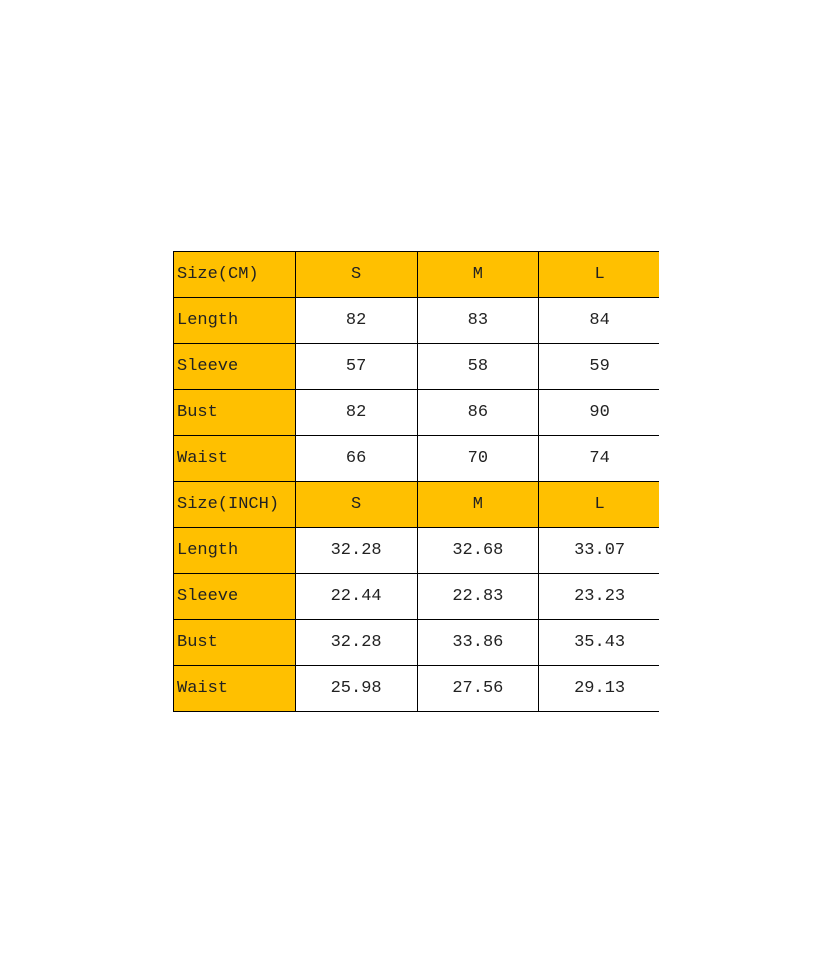  Describe the element at coordinates (234, 274) in the screenshot. I see `header-cell: Size(CM)` at that location.